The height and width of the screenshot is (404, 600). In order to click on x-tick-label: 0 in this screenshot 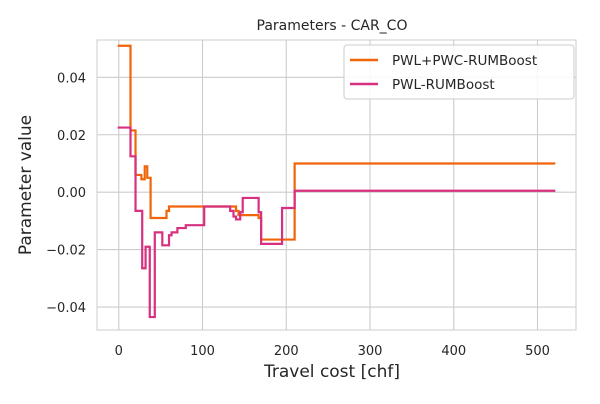, I will do `click(119, 351)`.